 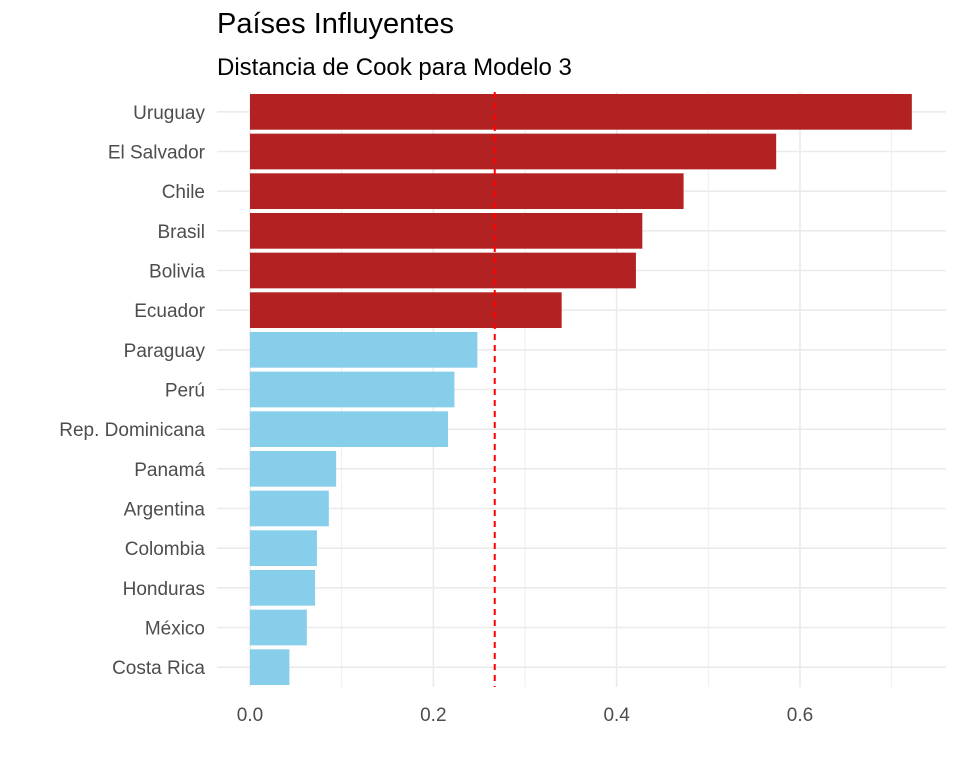 I want to click on bar-bolivia, so click(x=443, y=270).